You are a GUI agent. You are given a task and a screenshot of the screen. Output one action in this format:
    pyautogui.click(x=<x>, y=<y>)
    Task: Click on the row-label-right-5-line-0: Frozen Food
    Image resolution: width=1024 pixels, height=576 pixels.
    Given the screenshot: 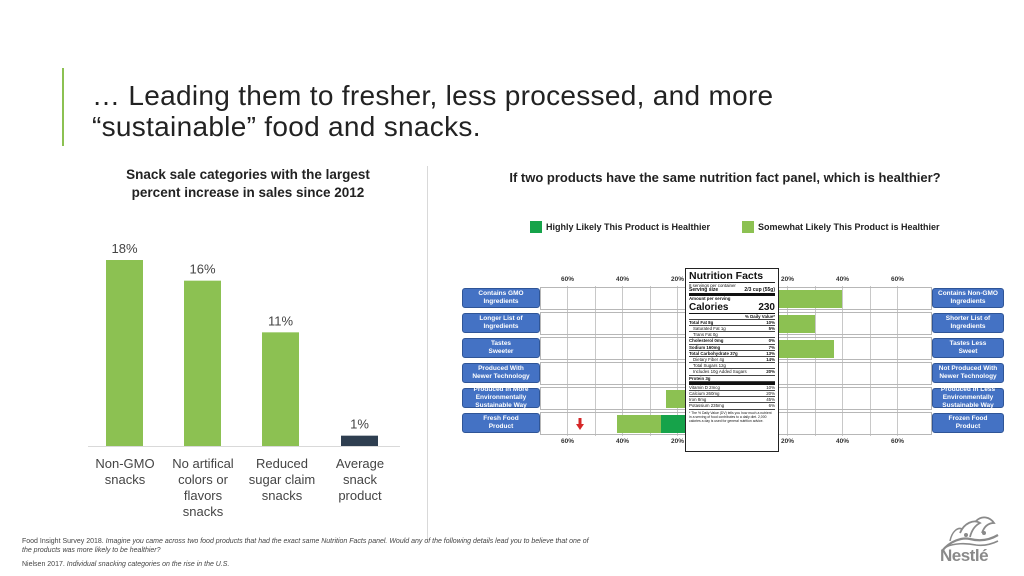 What is the action you would take?
    pyautogui.click(x=968, y=418)
    